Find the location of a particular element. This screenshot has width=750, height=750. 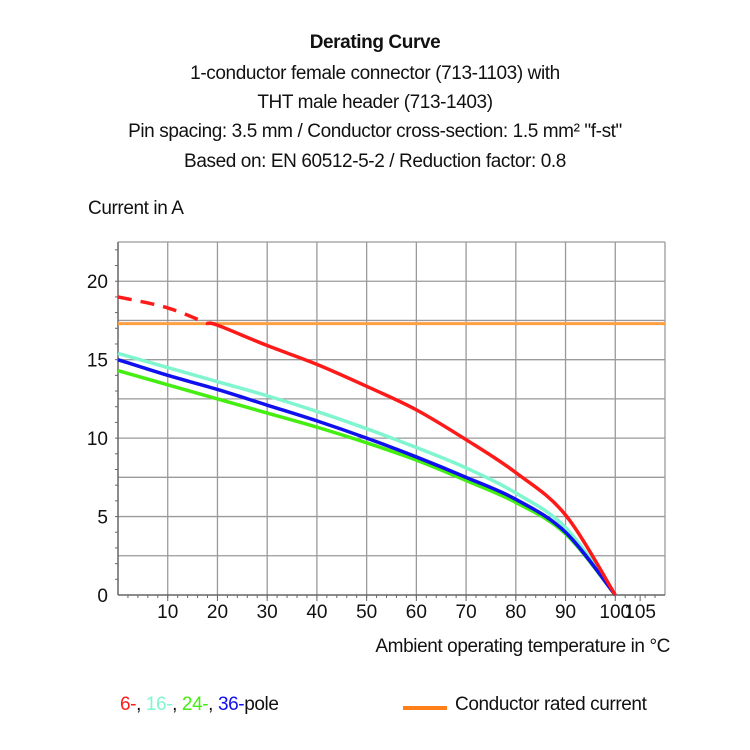

legend-36-pole: 36- is located at coordinates (231, 704).